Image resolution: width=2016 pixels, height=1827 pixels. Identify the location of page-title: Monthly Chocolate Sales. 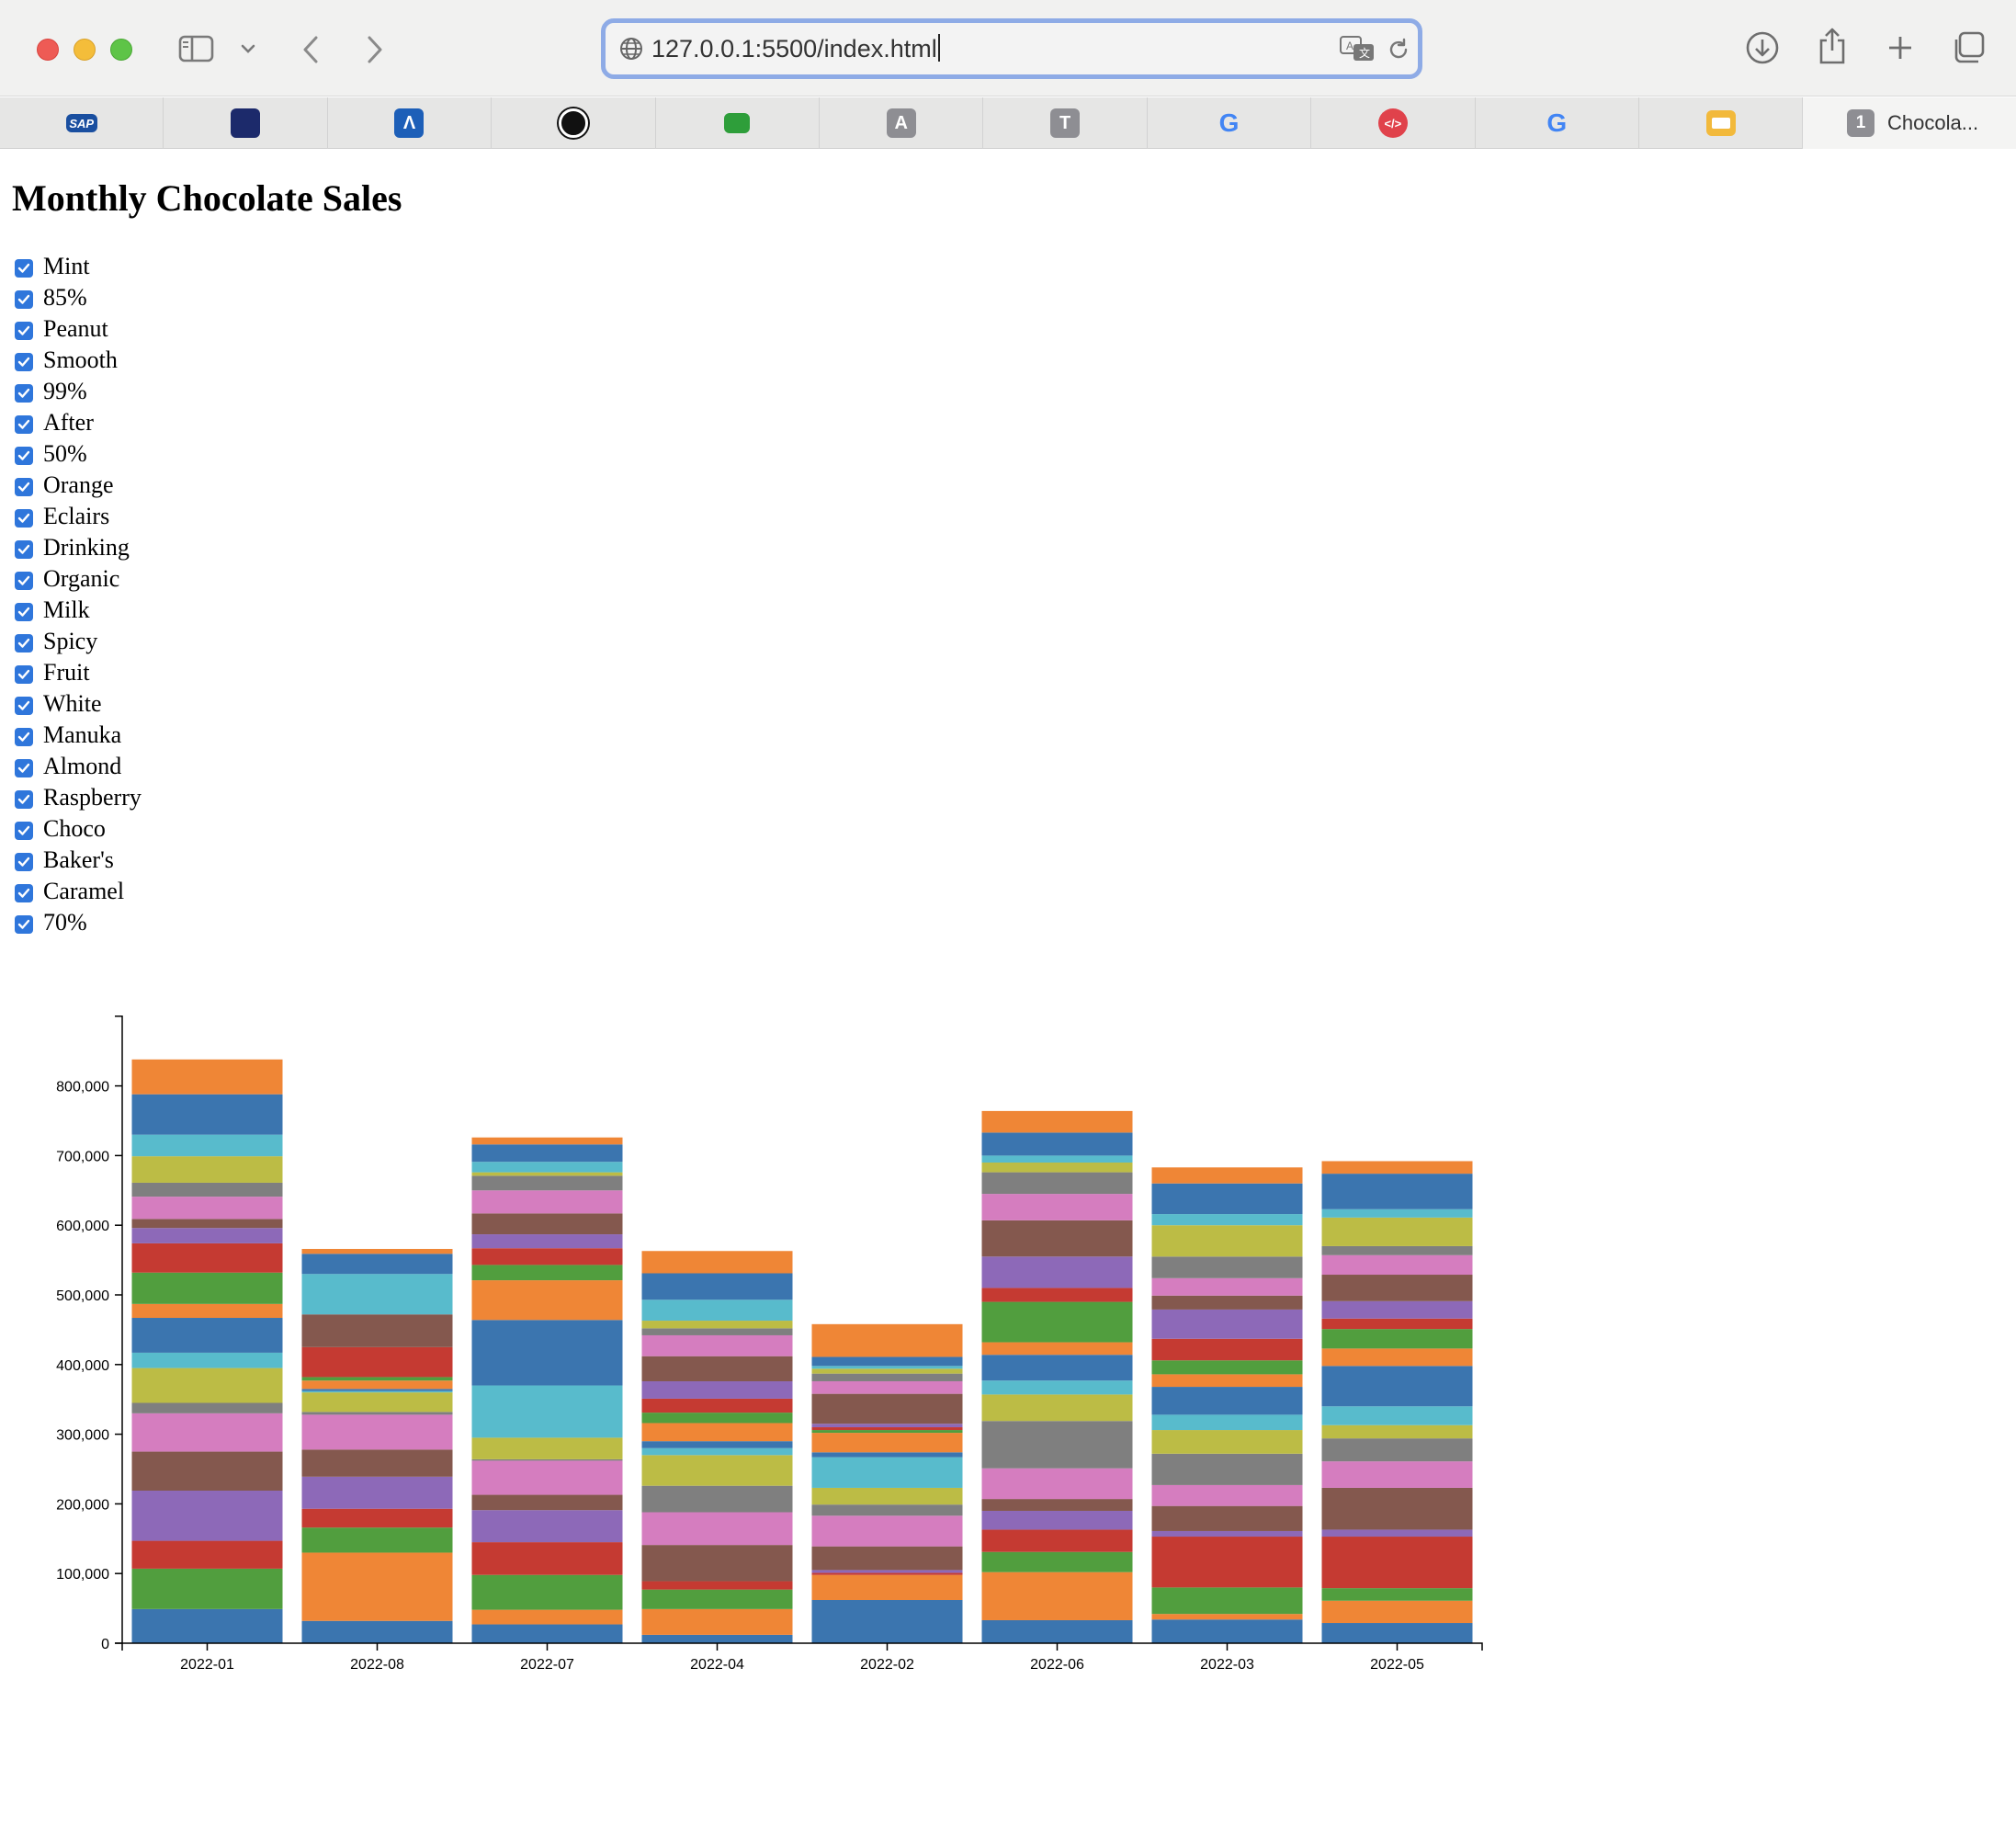
(207, 198).